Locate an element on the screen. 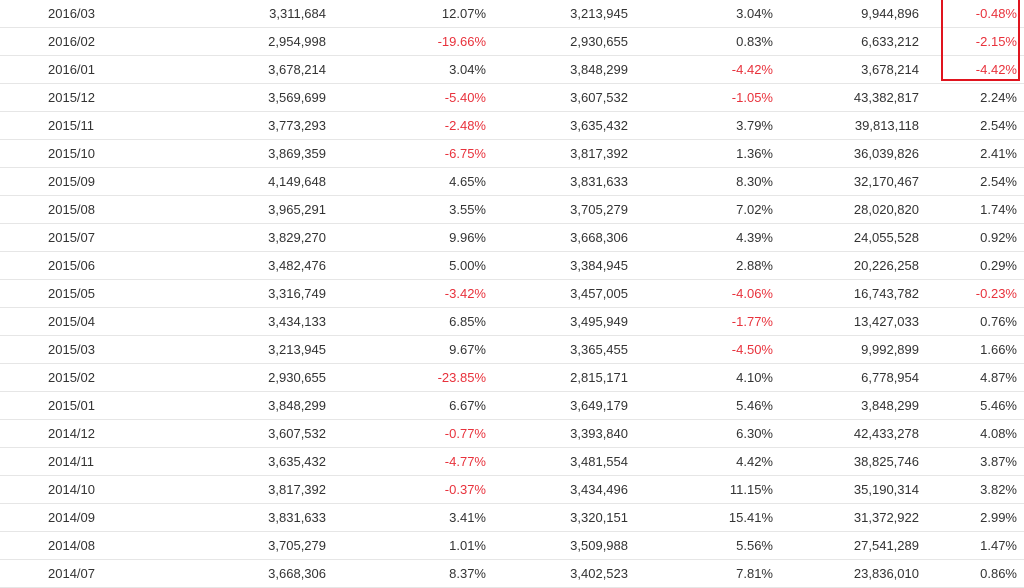  value-cell: 4,149,648 is located at coordinates (248, 181).